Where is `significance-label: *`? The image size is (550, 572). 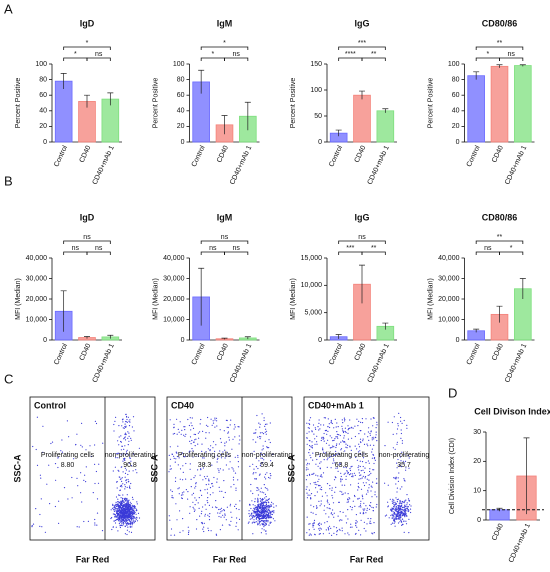 significance-label: * is located at coordinates (212, 54).